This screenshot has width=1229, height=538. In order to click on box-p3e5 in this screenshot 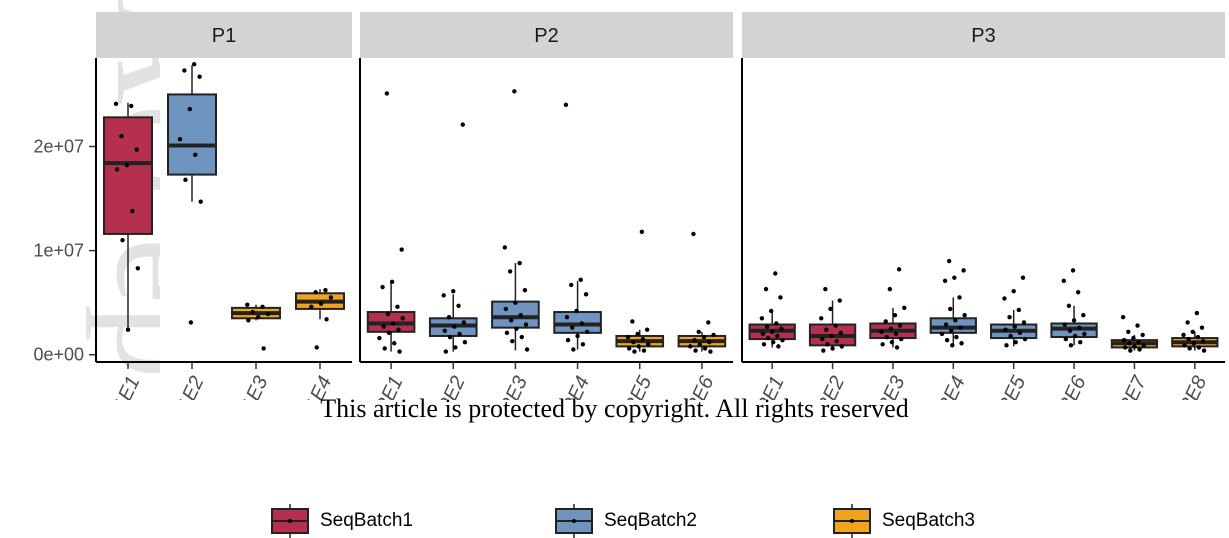, I will do `click(1014, 311)`.